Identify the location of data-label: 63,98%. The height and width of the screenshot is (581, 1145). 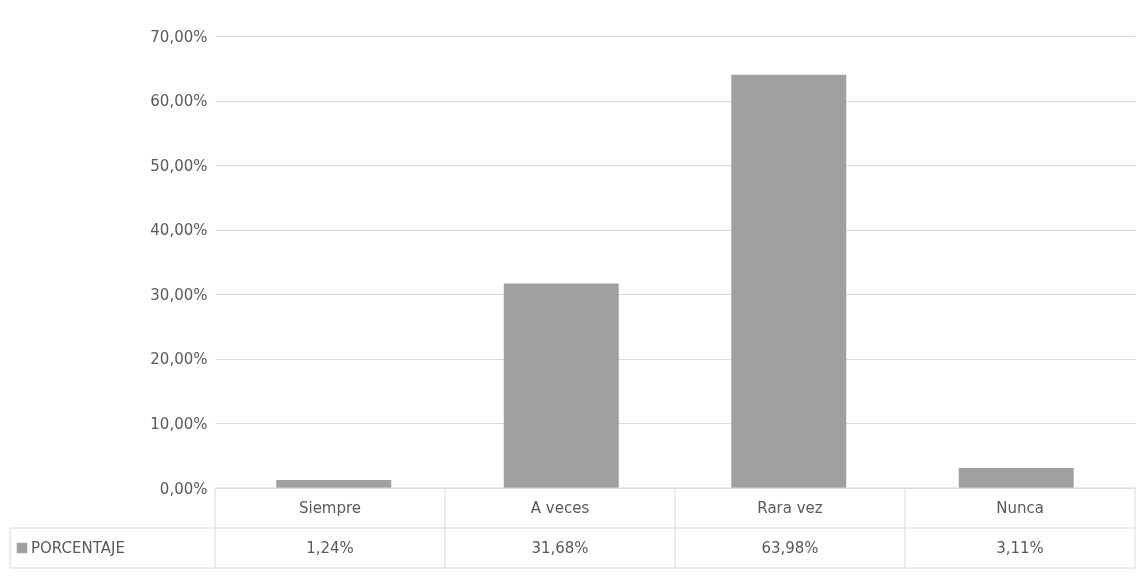
(790, 548).